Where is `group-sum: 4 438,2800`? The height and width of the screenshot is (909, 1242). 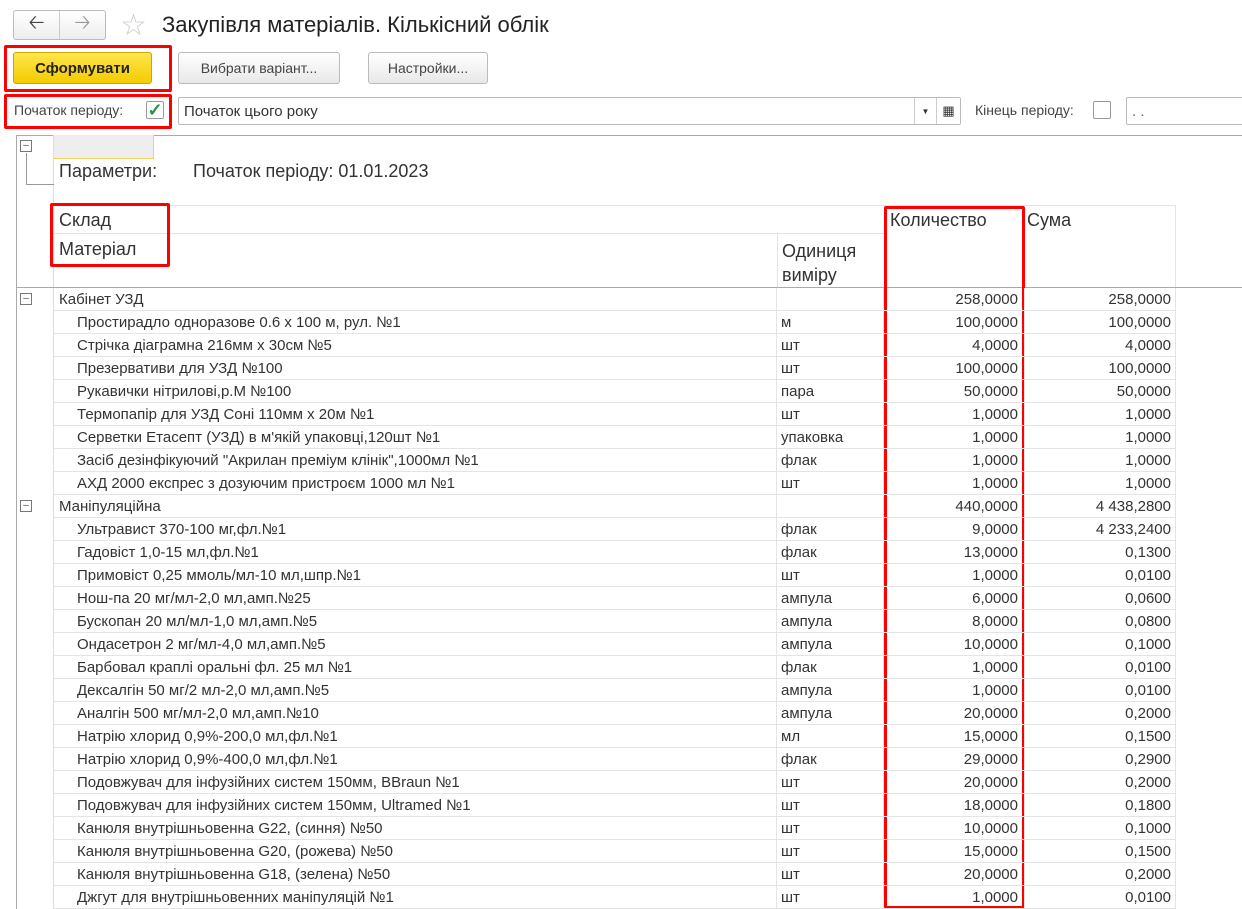 group-sum: 4 438,2800 is located at coordinates (1100, 506).